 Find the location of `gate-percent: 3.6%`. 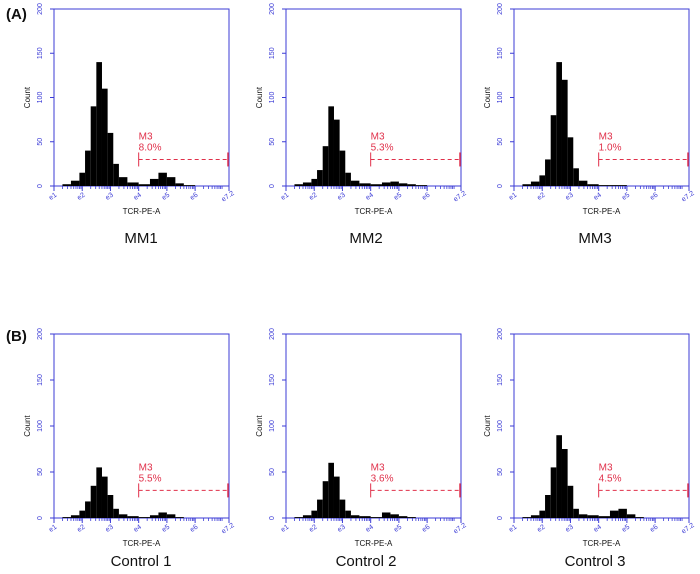

gate-percent: 3.6% is located at coordinates (382, 478).